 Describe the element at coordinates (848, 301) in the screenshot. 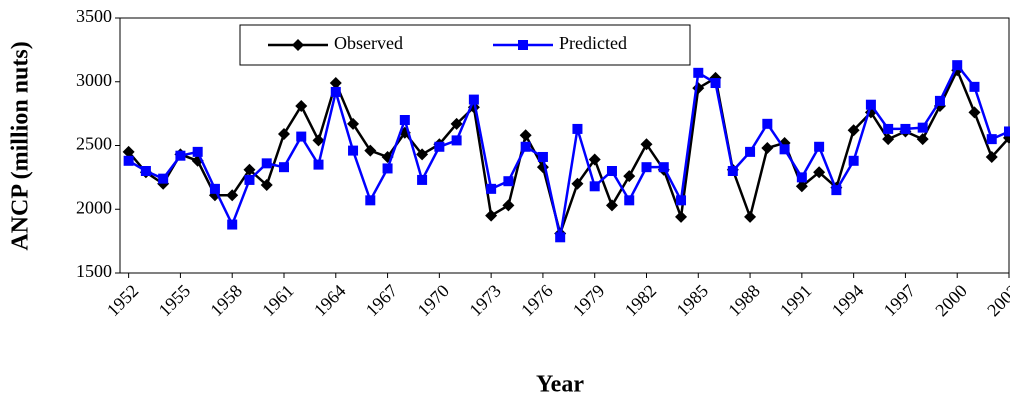

I see `x-tick-label: 1994` at that location.